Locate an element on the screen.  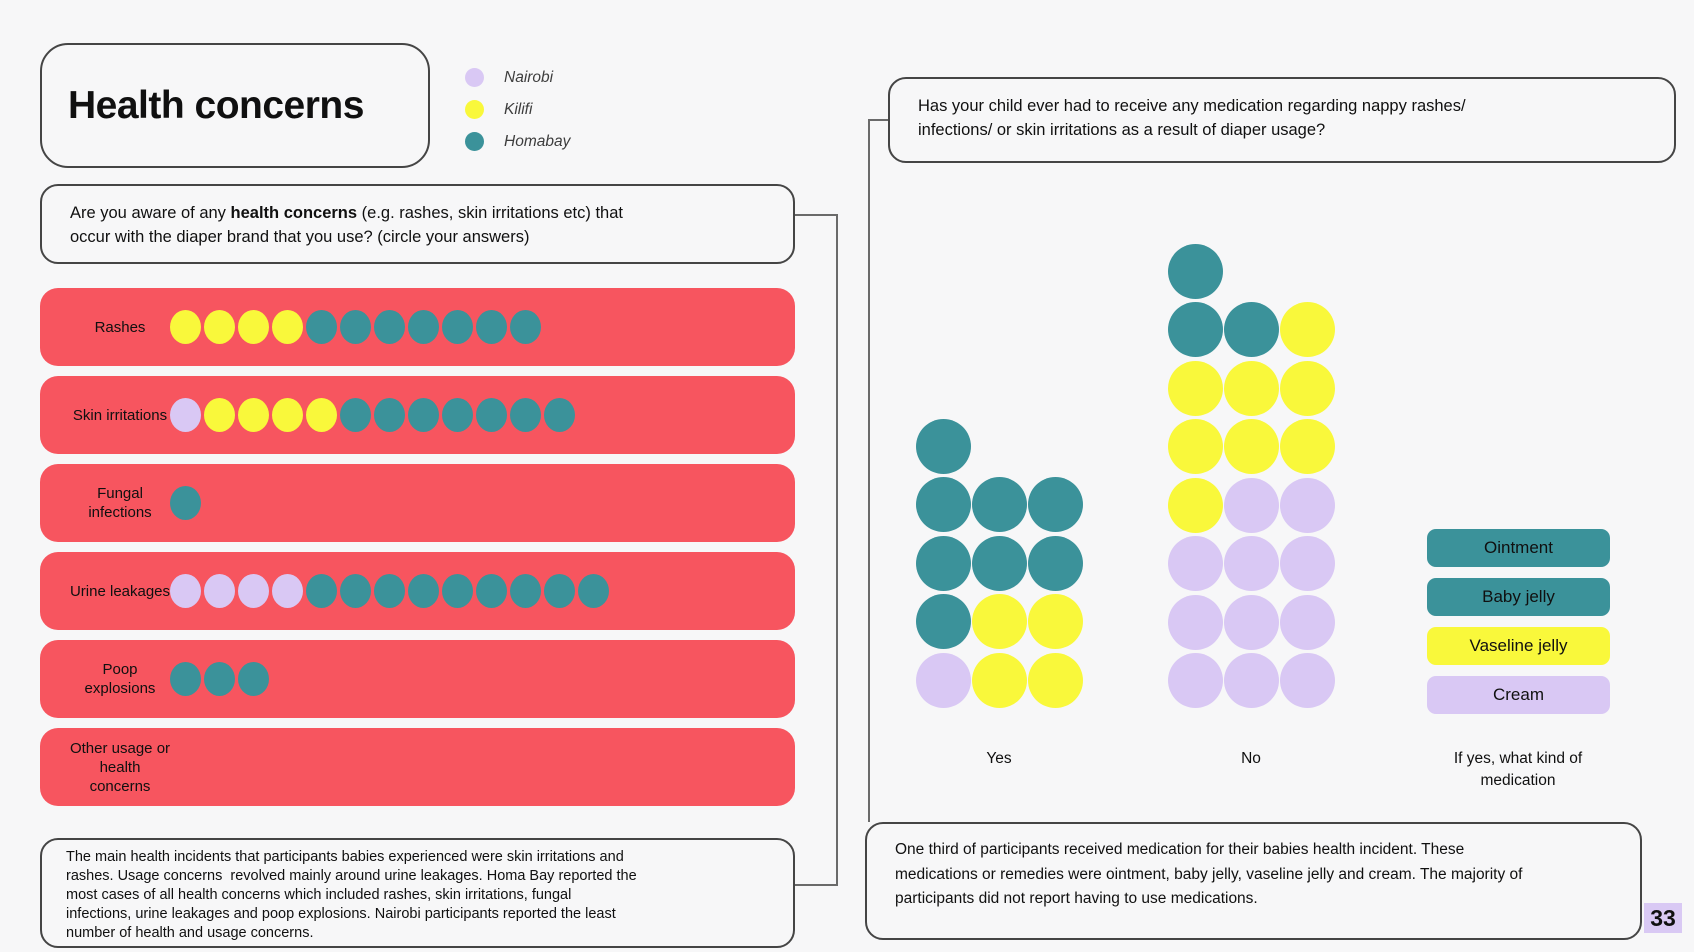
right-question-connector is located at coordinates (878, 470).